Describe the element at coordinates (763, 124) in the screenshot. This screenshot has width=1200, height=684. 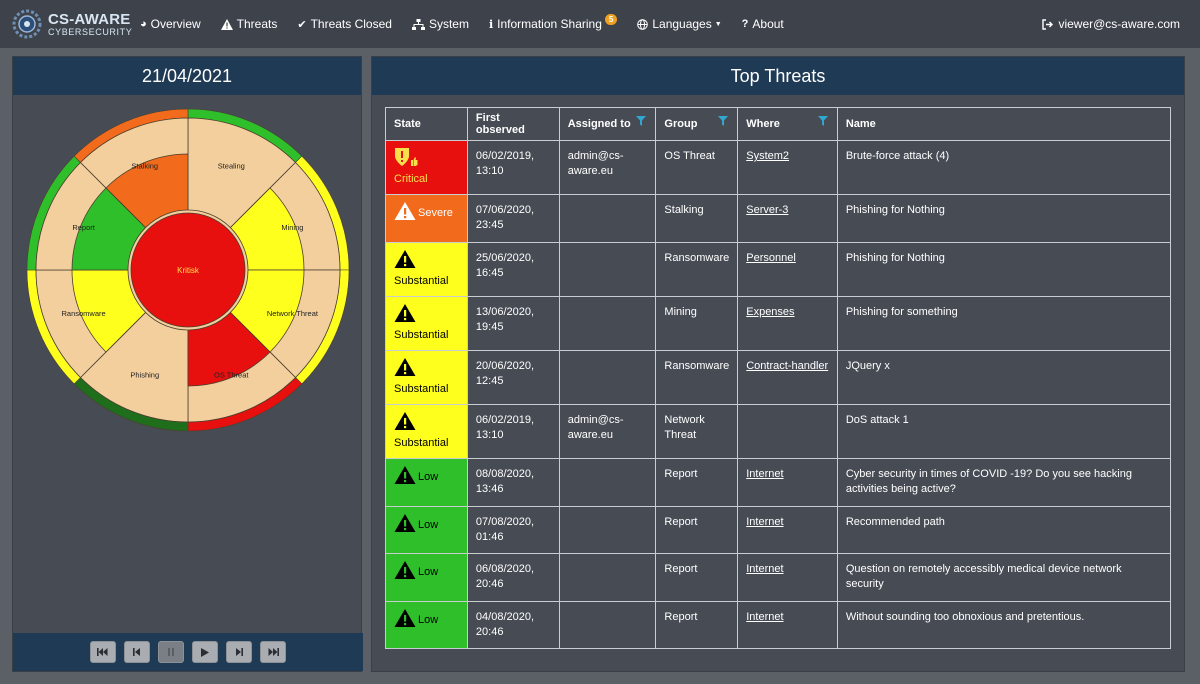
I see `column-header-label: Where` at that location.